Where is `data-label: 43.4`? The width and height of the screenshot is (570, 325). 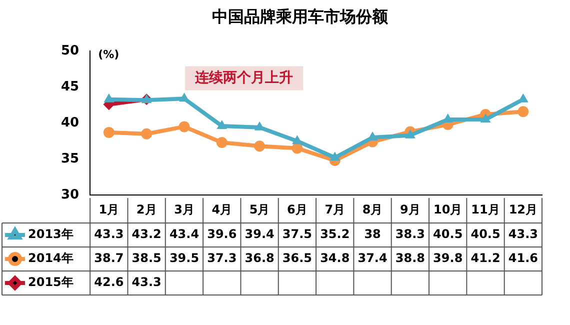
data-label: 43.4 is located at coordinates (184, 234).